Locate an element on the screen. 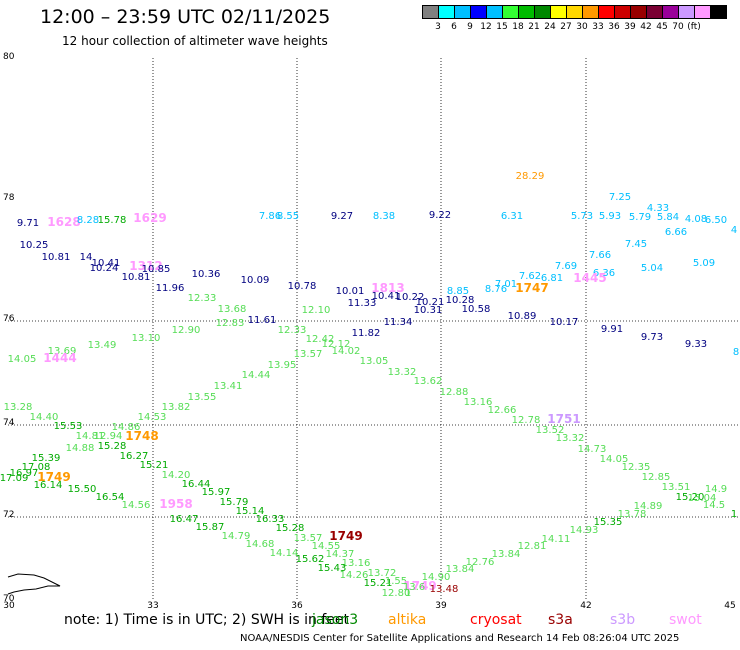  wave-height-value: 12.42 is located at coordinates (320, 339).